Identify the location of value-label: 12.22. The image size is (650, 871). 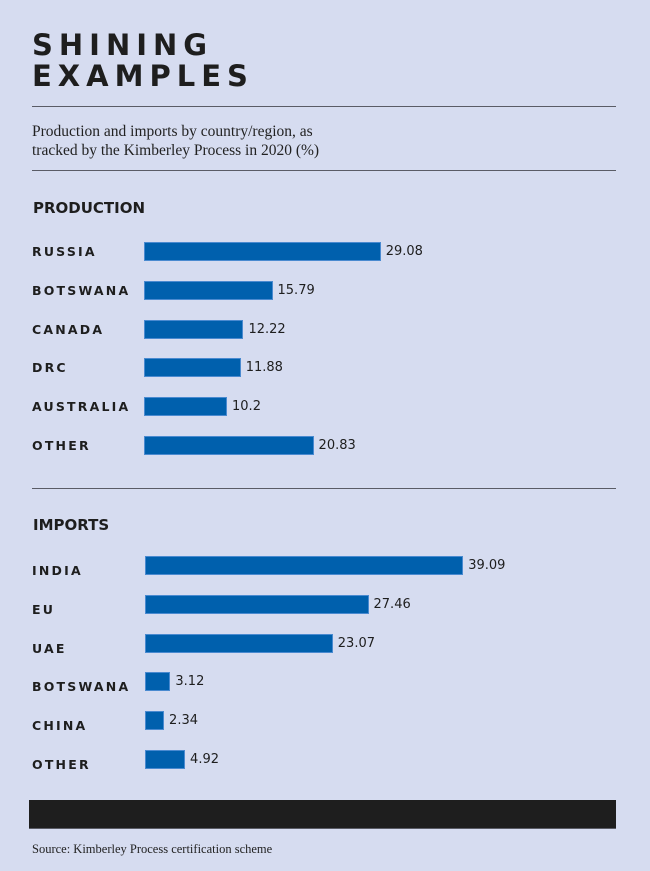
(267, 329).